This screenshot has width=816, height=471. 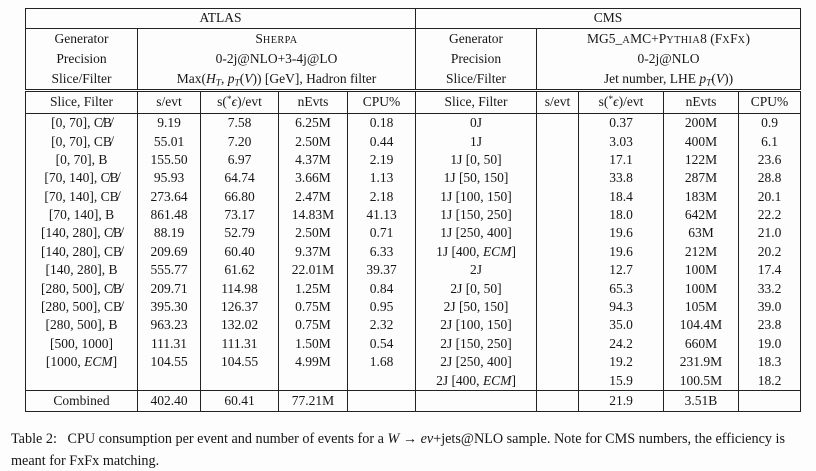 I want to click on table-row: 2J [50, 150] 94.3 105M 39.0, so click(x=608, y=307).